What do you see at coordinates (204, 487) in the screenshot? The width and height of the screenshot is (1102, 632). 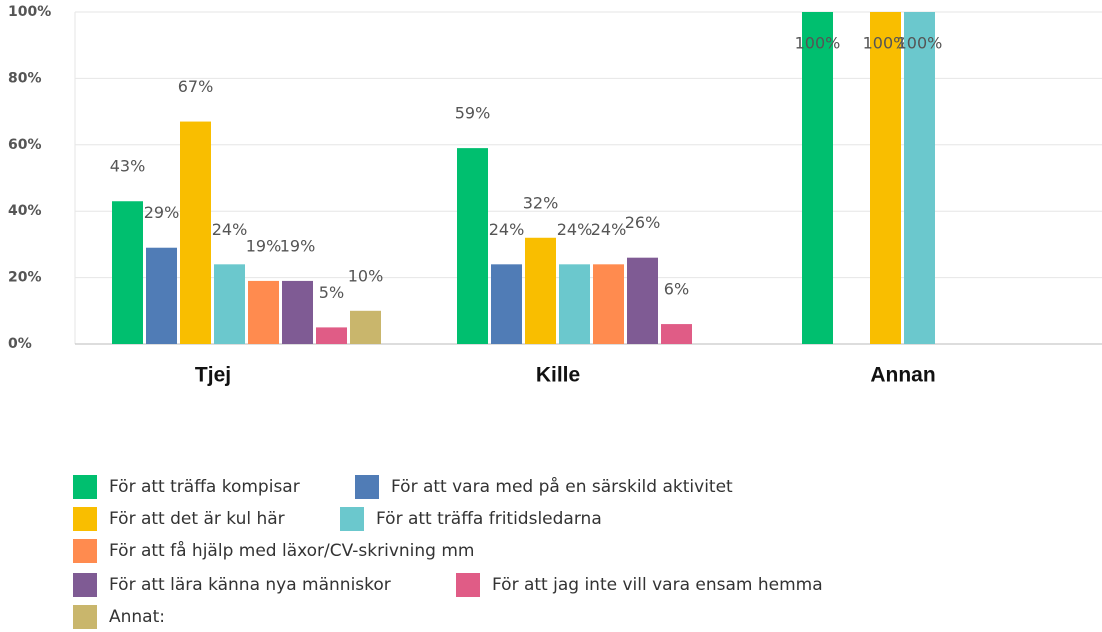 I see `legend-label: För att träffa kompisar` at bounding box center [204, 487].